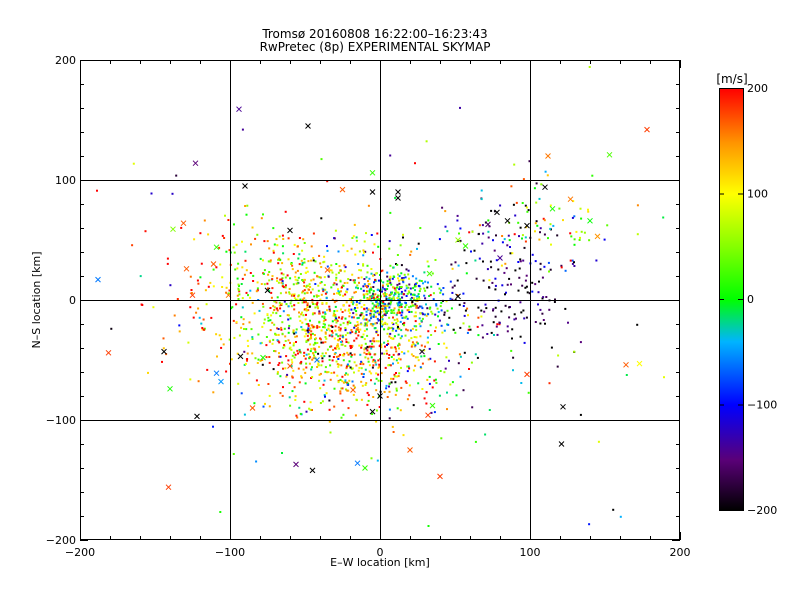  What do you see at coordinates (762, 405) in the screenshot?
I see `colorbar-tick-label: −100` at bounding box center [762, 405].